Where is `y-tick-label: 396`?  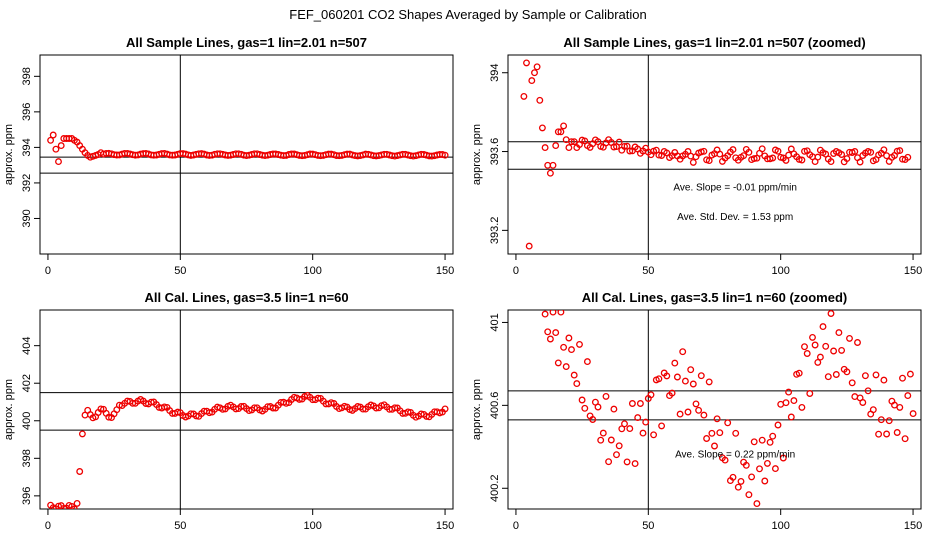
y-tick-label: 396 is located at coordinates (27, 496).